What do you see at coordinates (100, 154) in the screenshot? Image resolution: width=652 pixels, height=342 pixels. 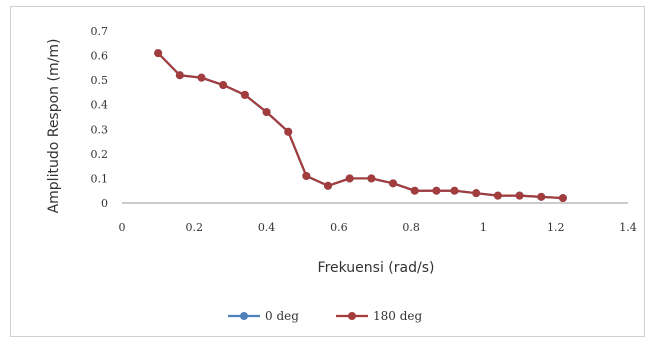 I see `y-tick-label: 0.2` at bounding box center [100, 154].